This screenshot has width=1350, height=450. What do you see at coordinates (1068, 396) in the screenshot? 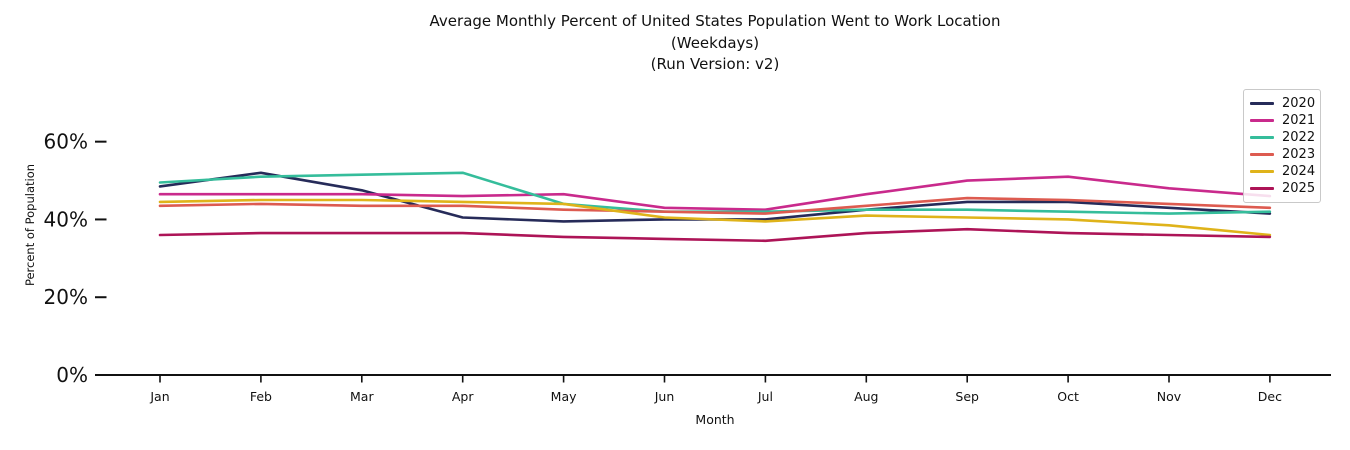
I see `x-tick-label: Oct` at bounding box center [1068, 396].